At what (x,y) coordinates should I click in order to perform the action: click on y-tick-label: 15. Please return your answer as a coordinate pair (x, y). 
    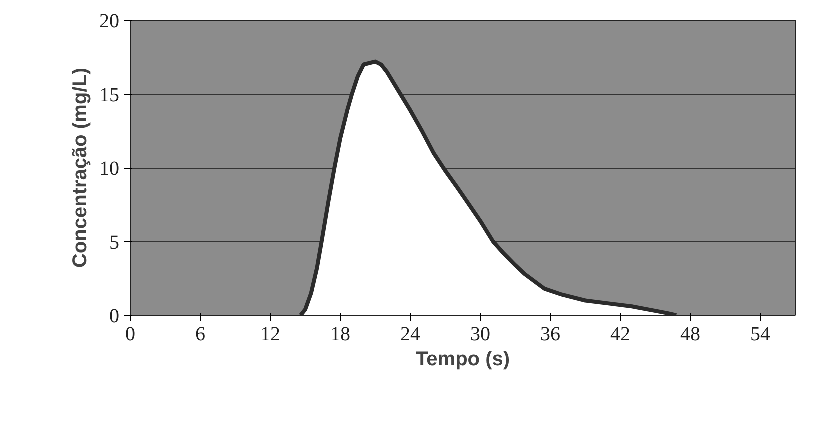
    Looking at the image, I should click on (110, 95).